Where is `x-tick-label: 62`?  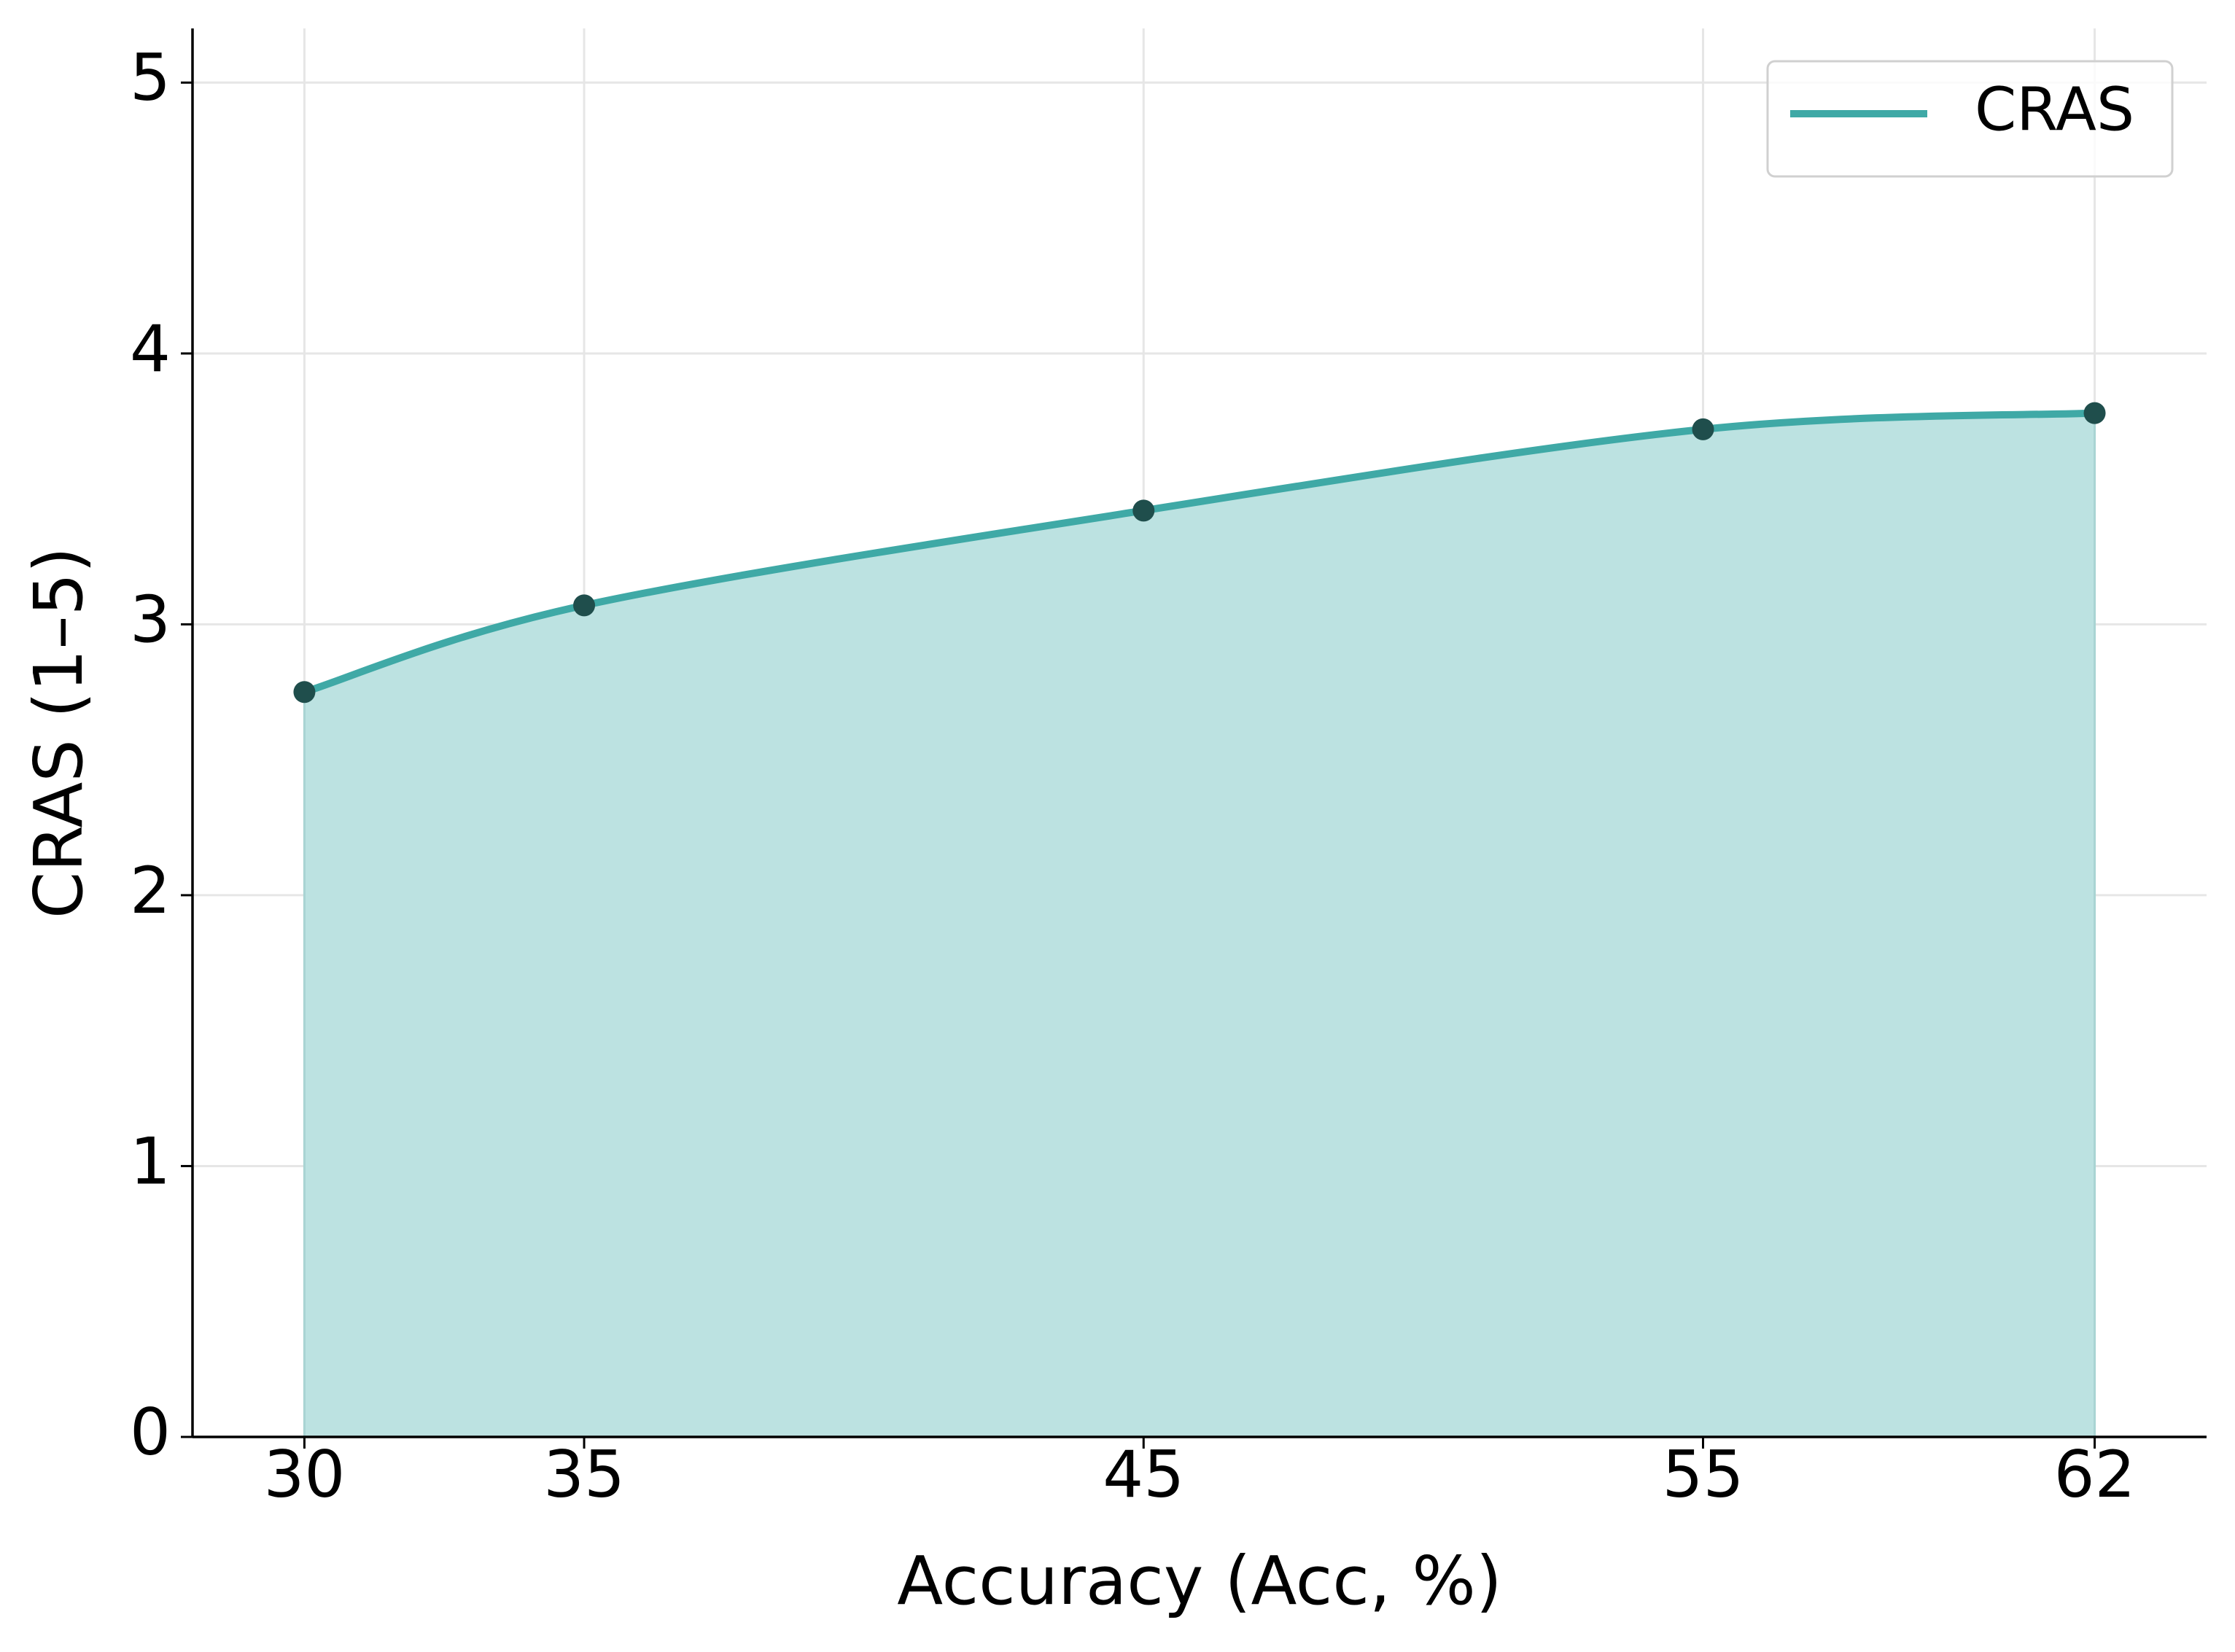
x-tick-label: 62 is located at coordinates (2095, 1474).